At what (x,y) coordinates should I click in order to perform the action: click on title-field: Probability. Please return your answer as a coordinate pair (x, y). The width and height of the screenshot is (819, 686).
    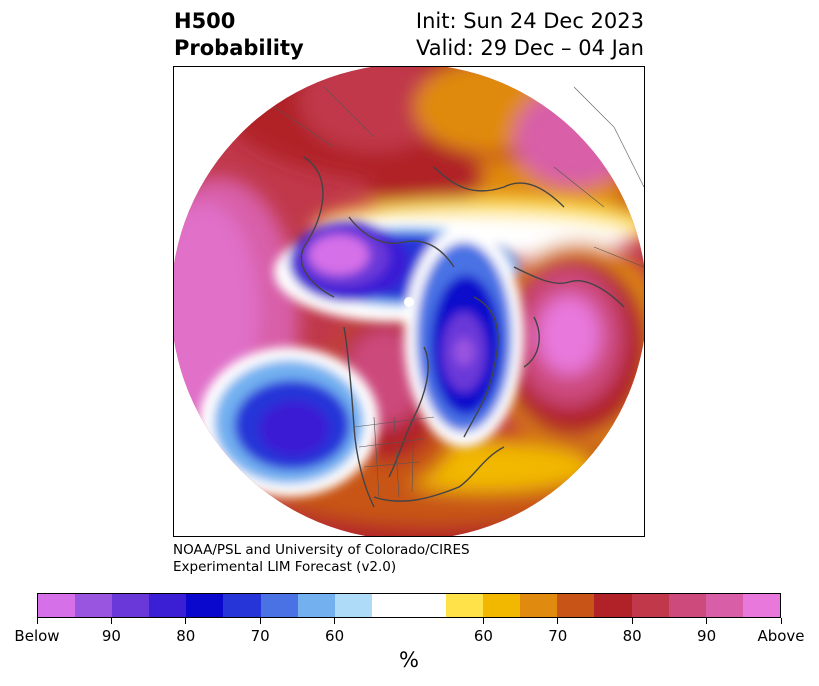
    Looking at the image, I should click on (239, 48).